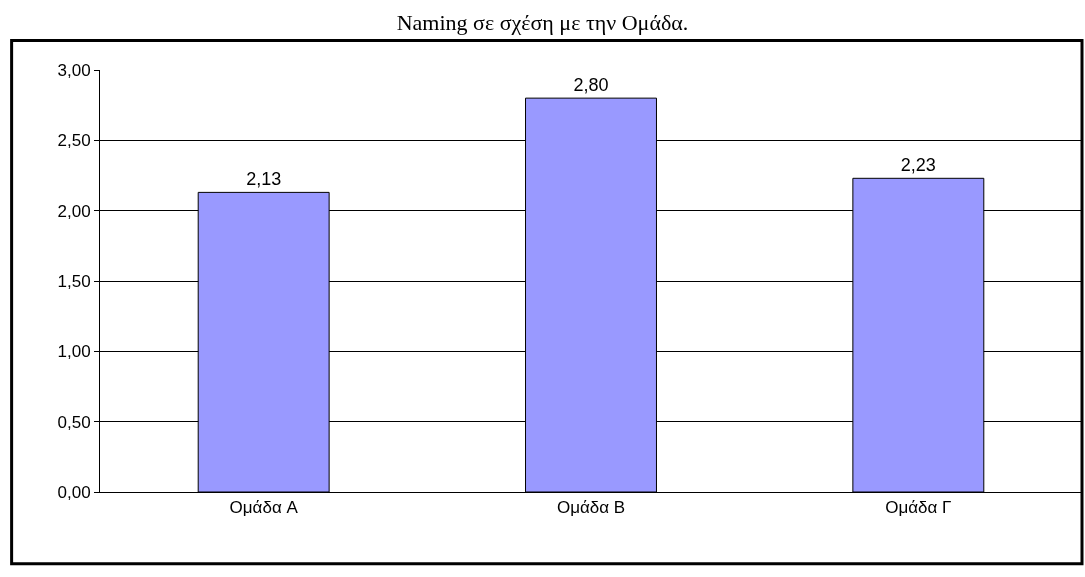 This screenshot has width=1085, height=577. I want to click on y-tick-label: 3,00, so click(74, 70).